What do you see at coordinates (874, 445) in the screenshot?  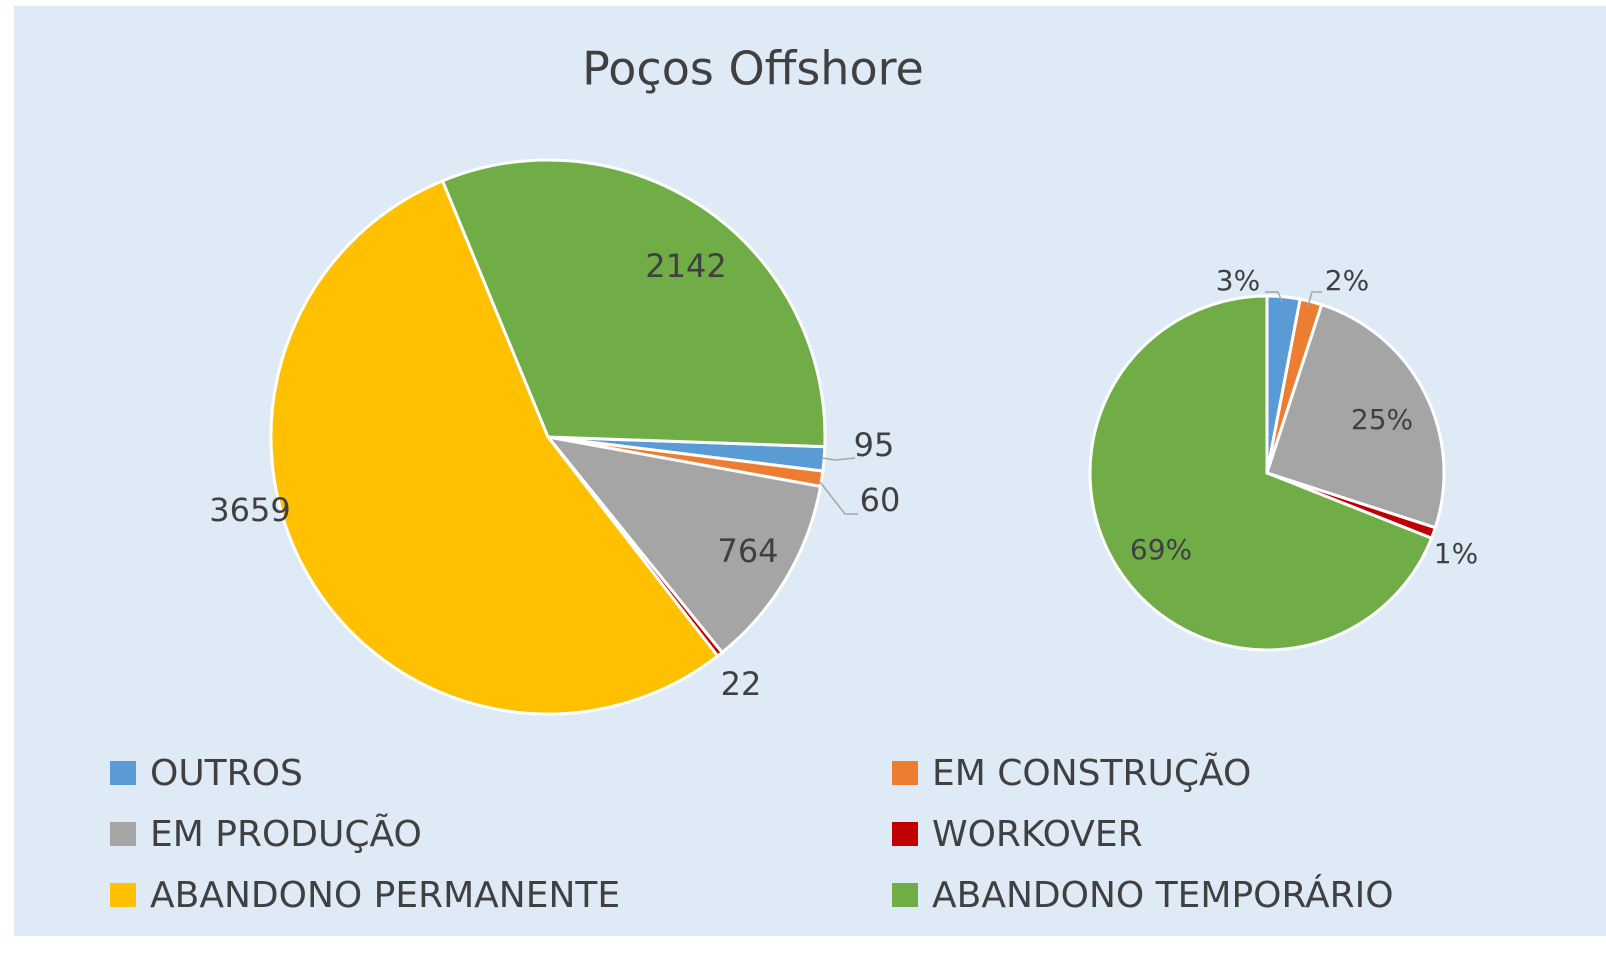 I see `data-label: 95` at bounding box center [874, 445].